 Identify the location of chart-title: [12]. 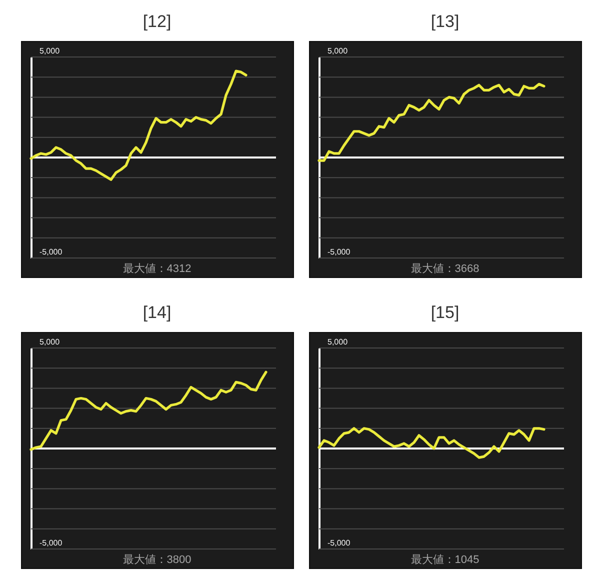
(157, 21).